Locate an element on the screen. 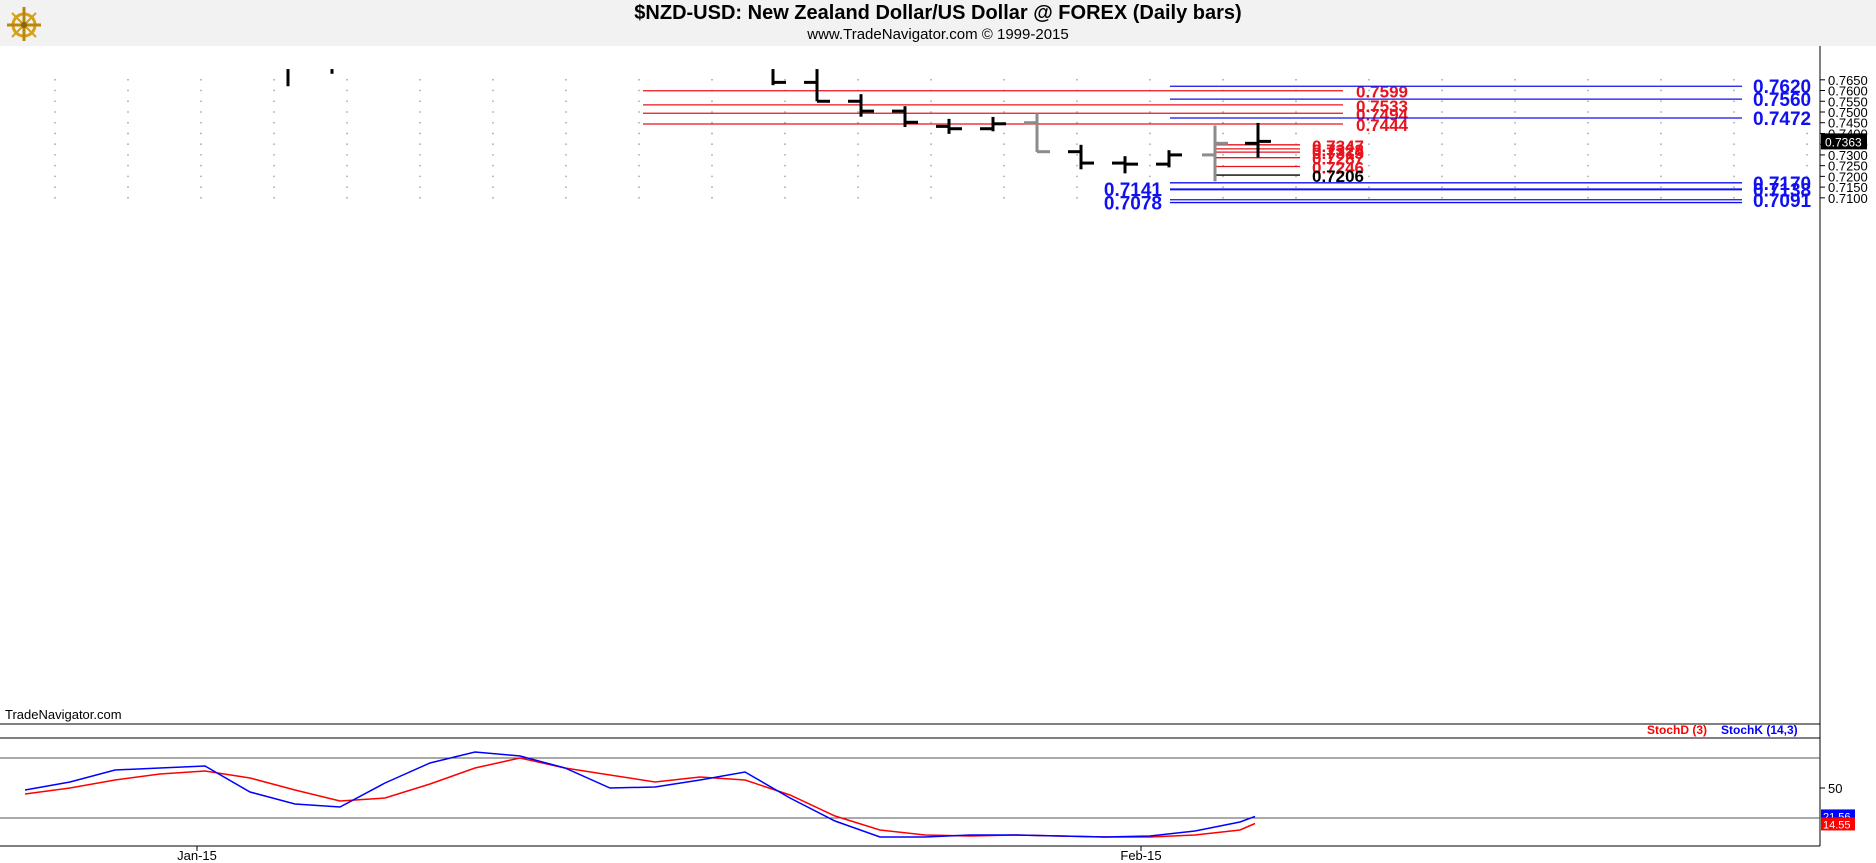 This screenshot has width=1876, height=863. last-price-badge is located at coordinates (1844, 141).